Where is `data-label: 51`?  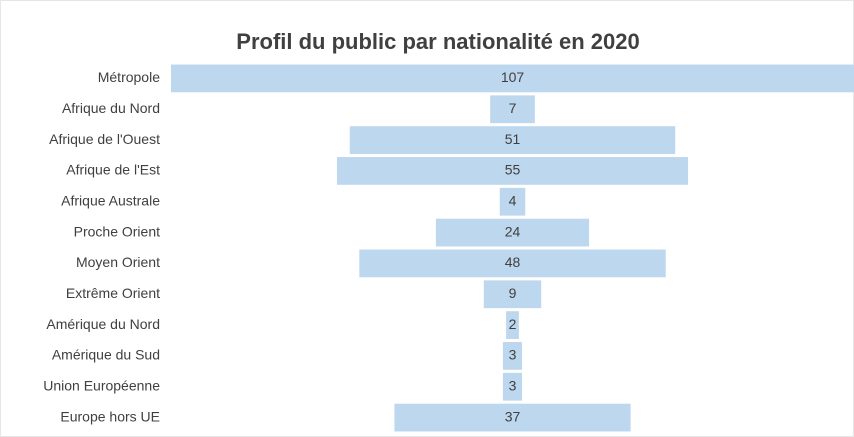 data-label: 51 is located at coordinates (513, 139).